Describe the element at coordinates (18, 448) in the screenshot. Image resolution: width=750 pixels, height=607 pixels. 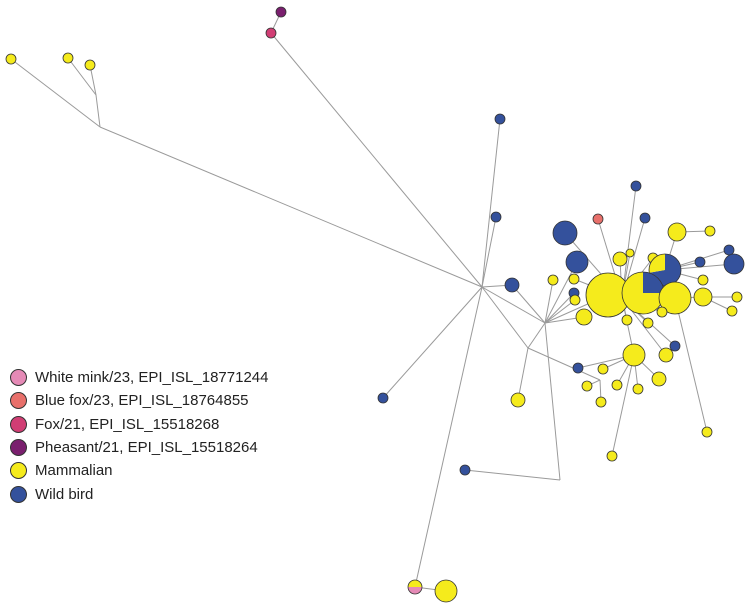
I see `pheasant-swatch` at that location.